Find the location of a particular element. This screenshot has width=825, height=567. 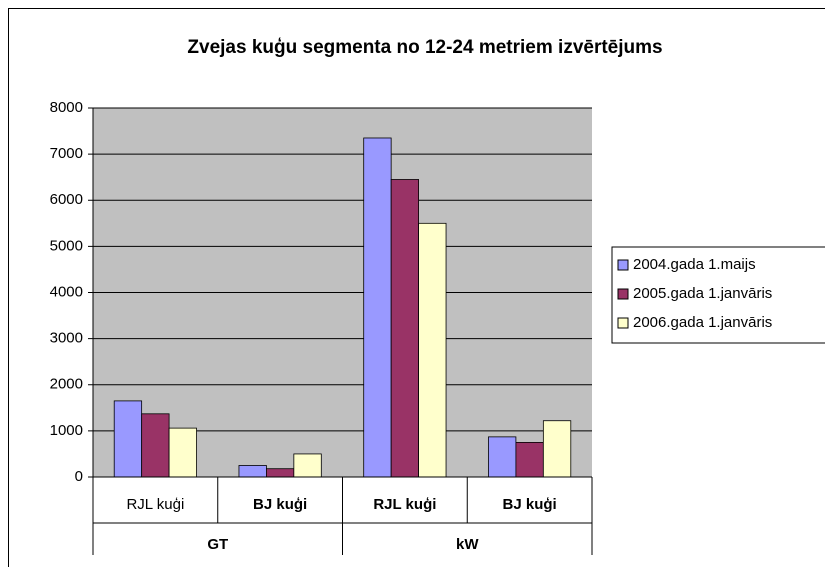

y-tick-label: 8000 is located at coordinates (66, 107).